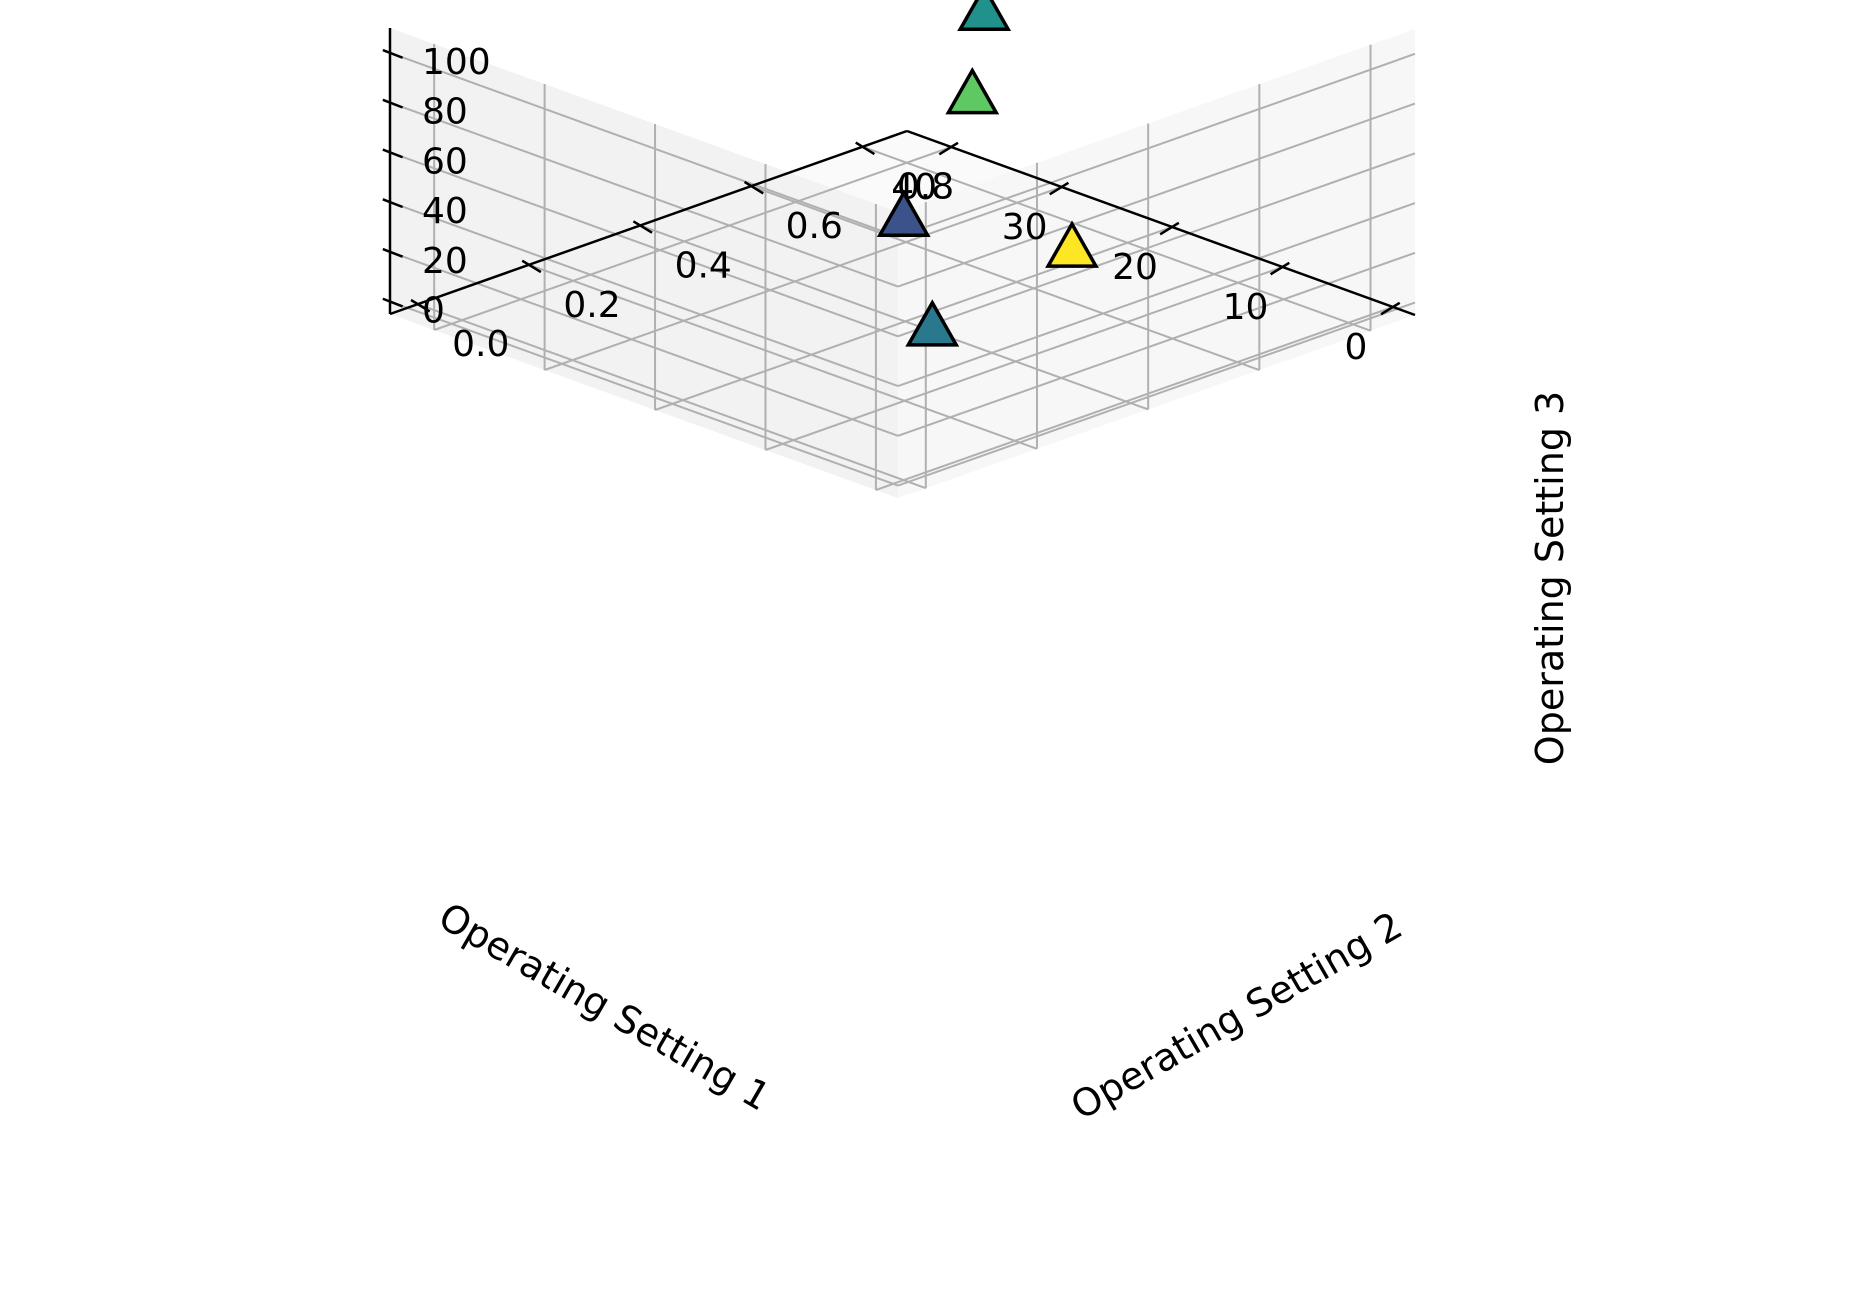 The height and width of the screenshot is (1295, 1849). What do you see at coordinates (393, 153) in the screenshot?
I see `z-tick-3-mark` at bounding box center [393, 153].